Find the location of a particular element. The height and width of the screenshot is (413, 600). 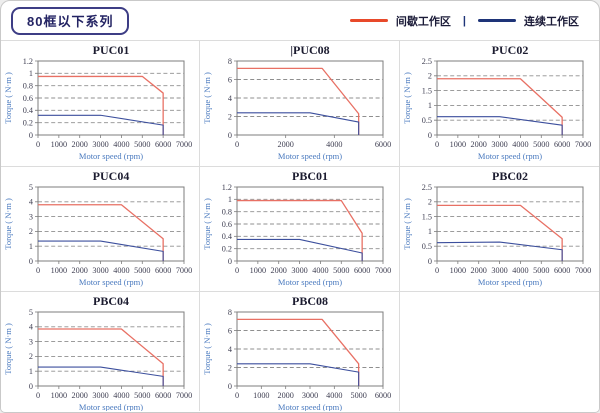

legend-label-continuous: 连续工作区 is located at coordinates (551, 21).